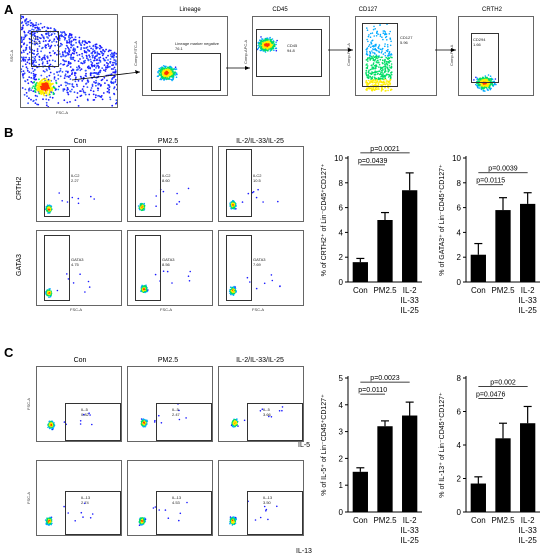  Describe the element at coordinates (166, 309) in the screenshot. I see `x-axis-label-b2: FSC-A` at that location.